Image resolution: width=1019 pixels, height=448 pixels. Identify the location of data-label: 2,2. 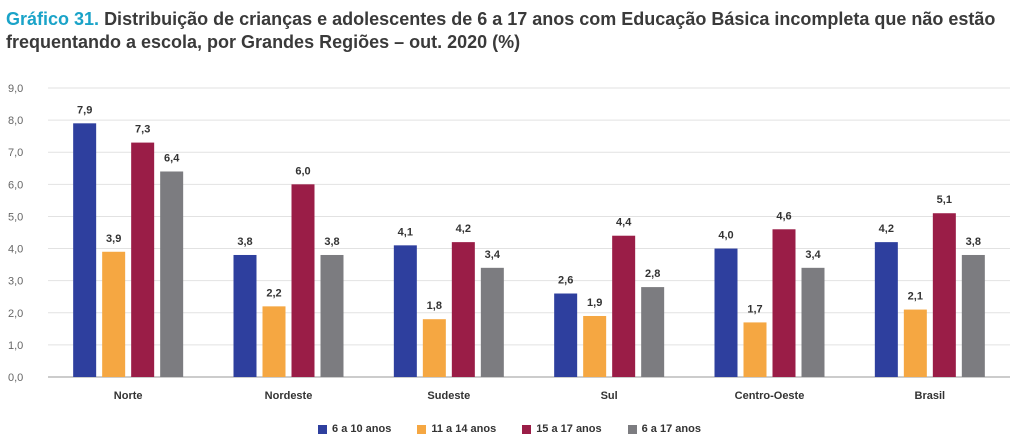
(273, 293).